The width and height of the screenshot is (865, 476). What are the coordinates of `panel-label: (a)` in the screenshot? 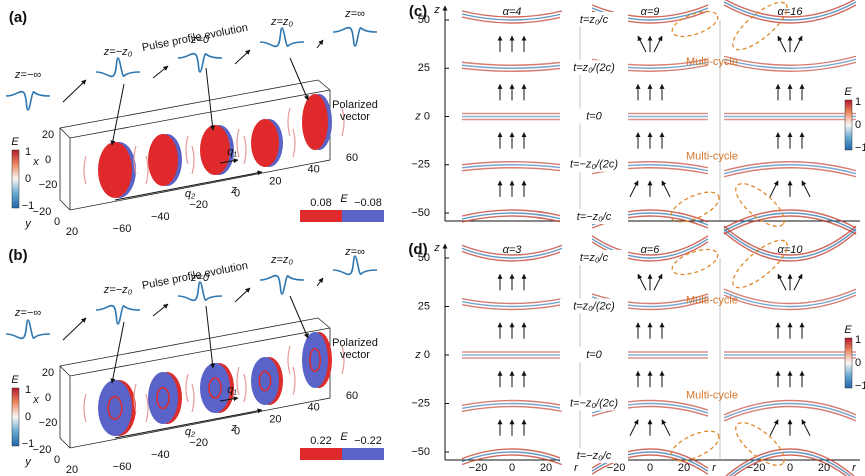 It's located at (18, 17).